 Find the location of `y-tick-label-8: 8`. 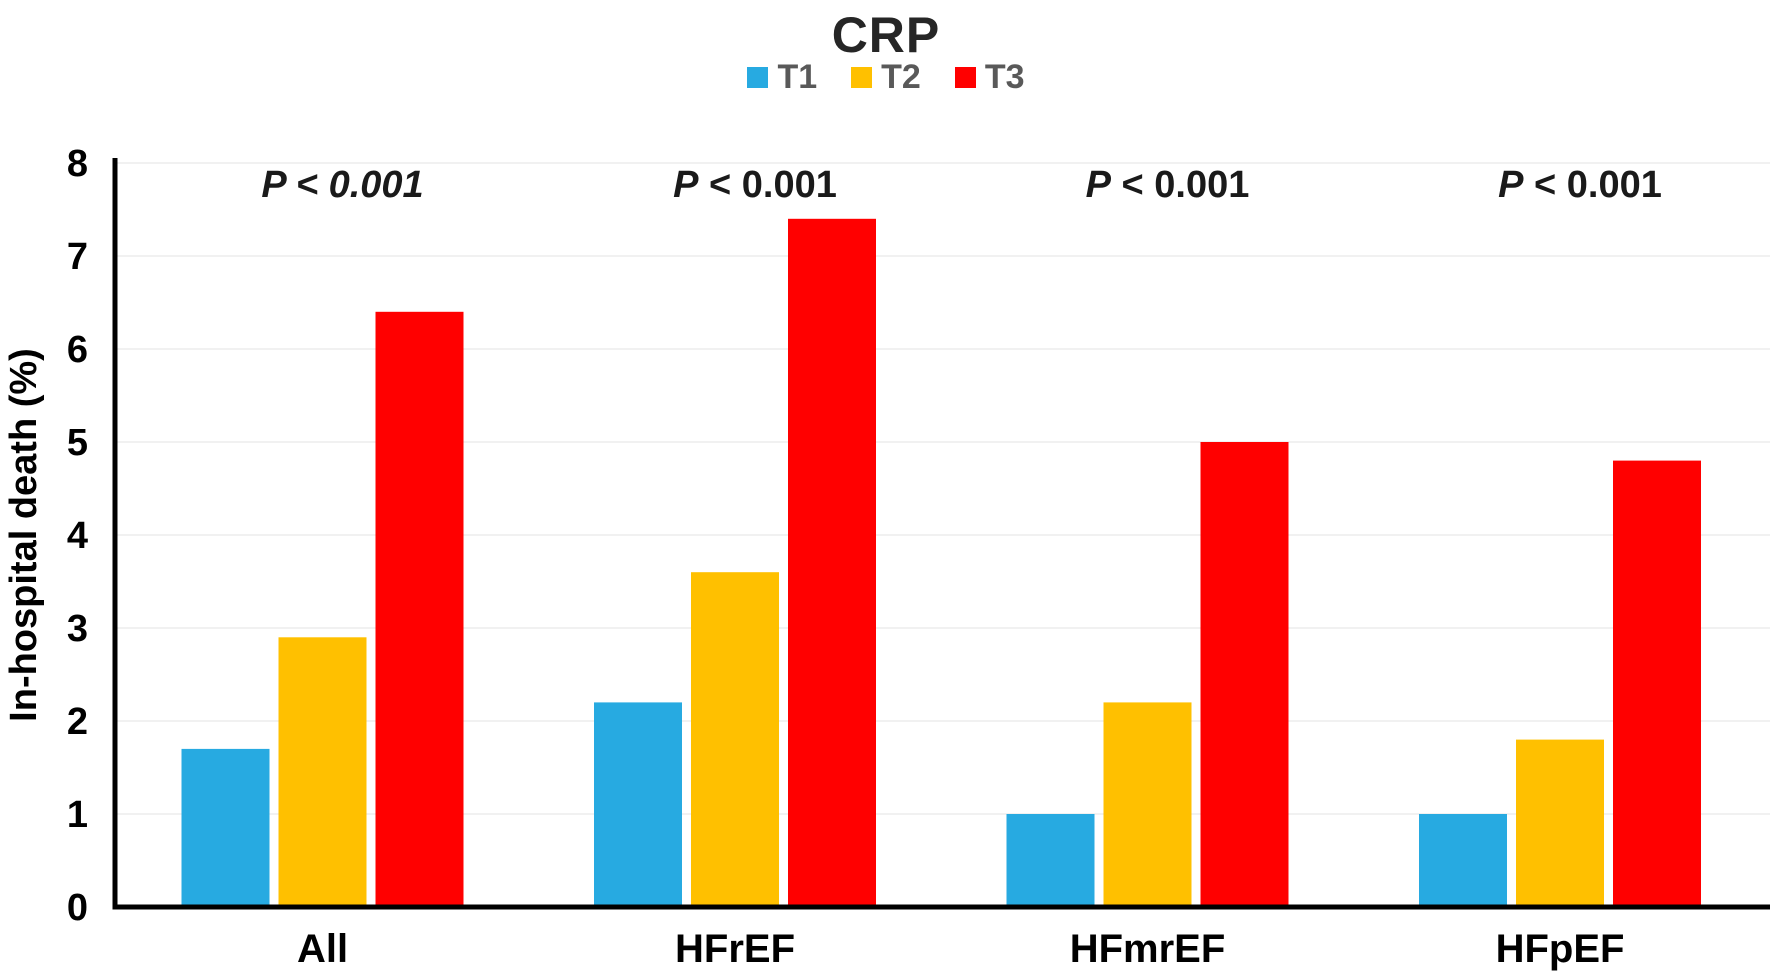

y-tick-label-8: 8 is located at coordinates (77, 164).